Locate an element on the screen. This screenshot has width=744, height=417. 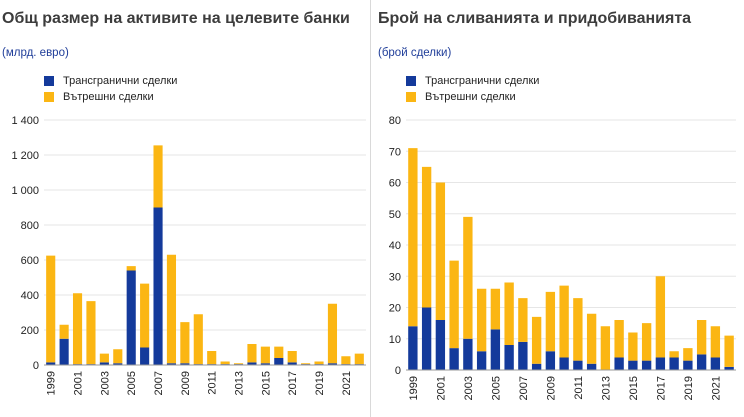
chart-legend: Трансгранични сделки Вътрешни сделки is located at coordinates (472, 89).